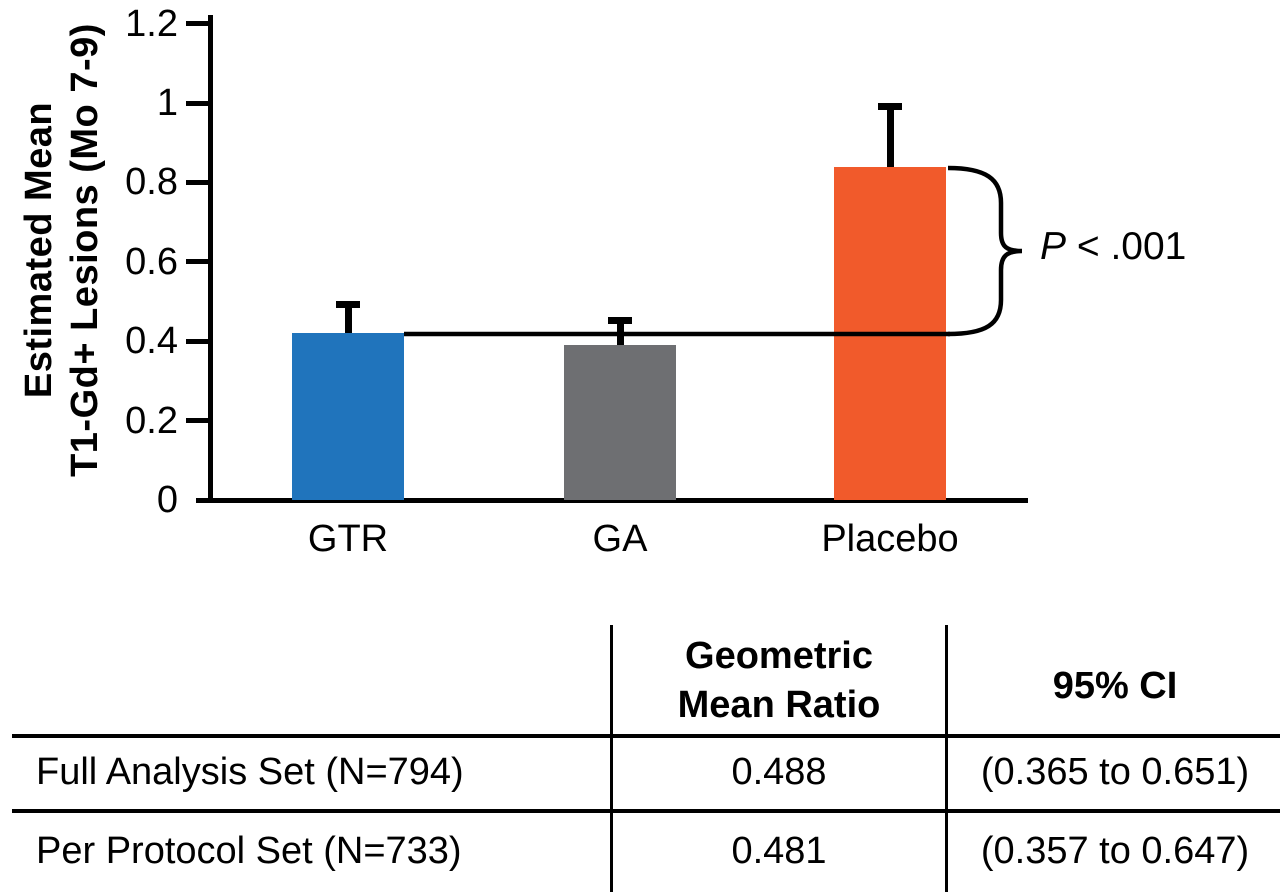  What do you see at coordinates (779, 656) in the screenshot?
I see `column-header-gmr-line1: Geometric` at bounding box center [779, 656].